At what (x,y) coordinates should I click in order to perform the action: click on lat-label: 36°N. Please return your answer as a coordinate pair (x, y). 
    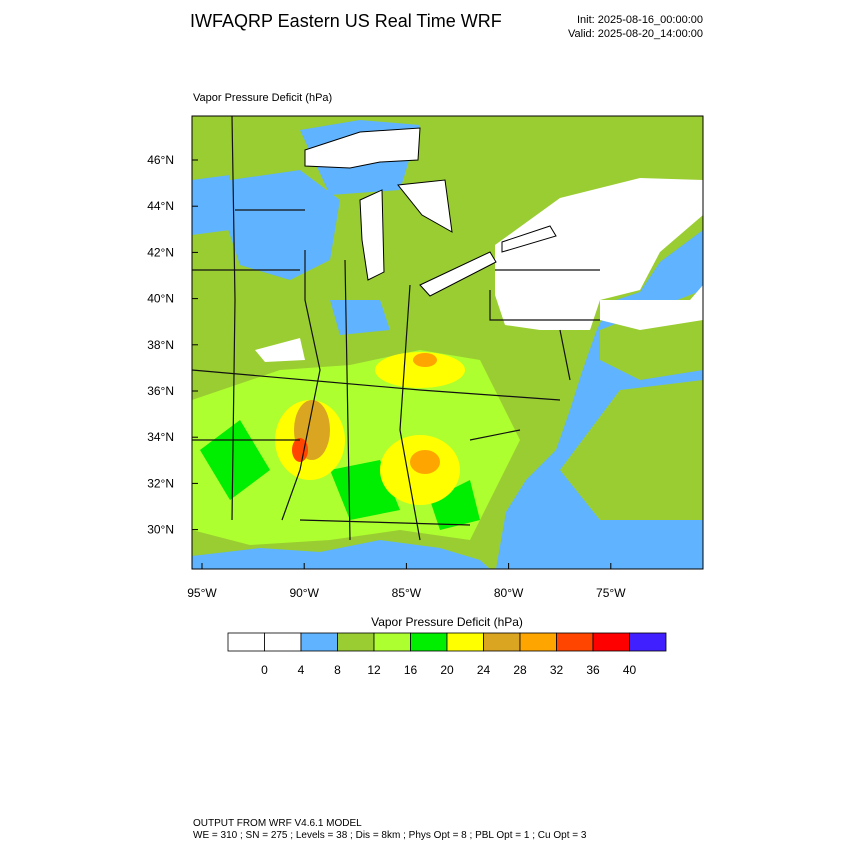
    Looking at the image, I should click on (160, 391).